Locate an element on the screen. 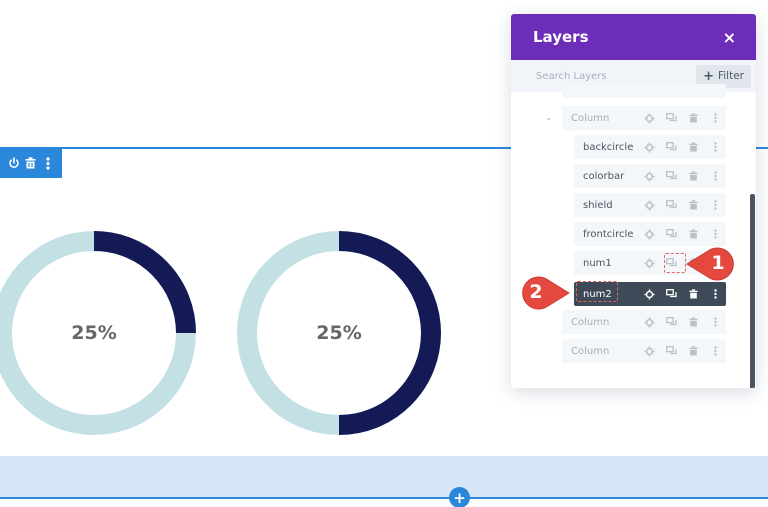 Image resolution: width=768 pixels, height=507 pixels. plus-icon: + is located at coordinates (708, 76).